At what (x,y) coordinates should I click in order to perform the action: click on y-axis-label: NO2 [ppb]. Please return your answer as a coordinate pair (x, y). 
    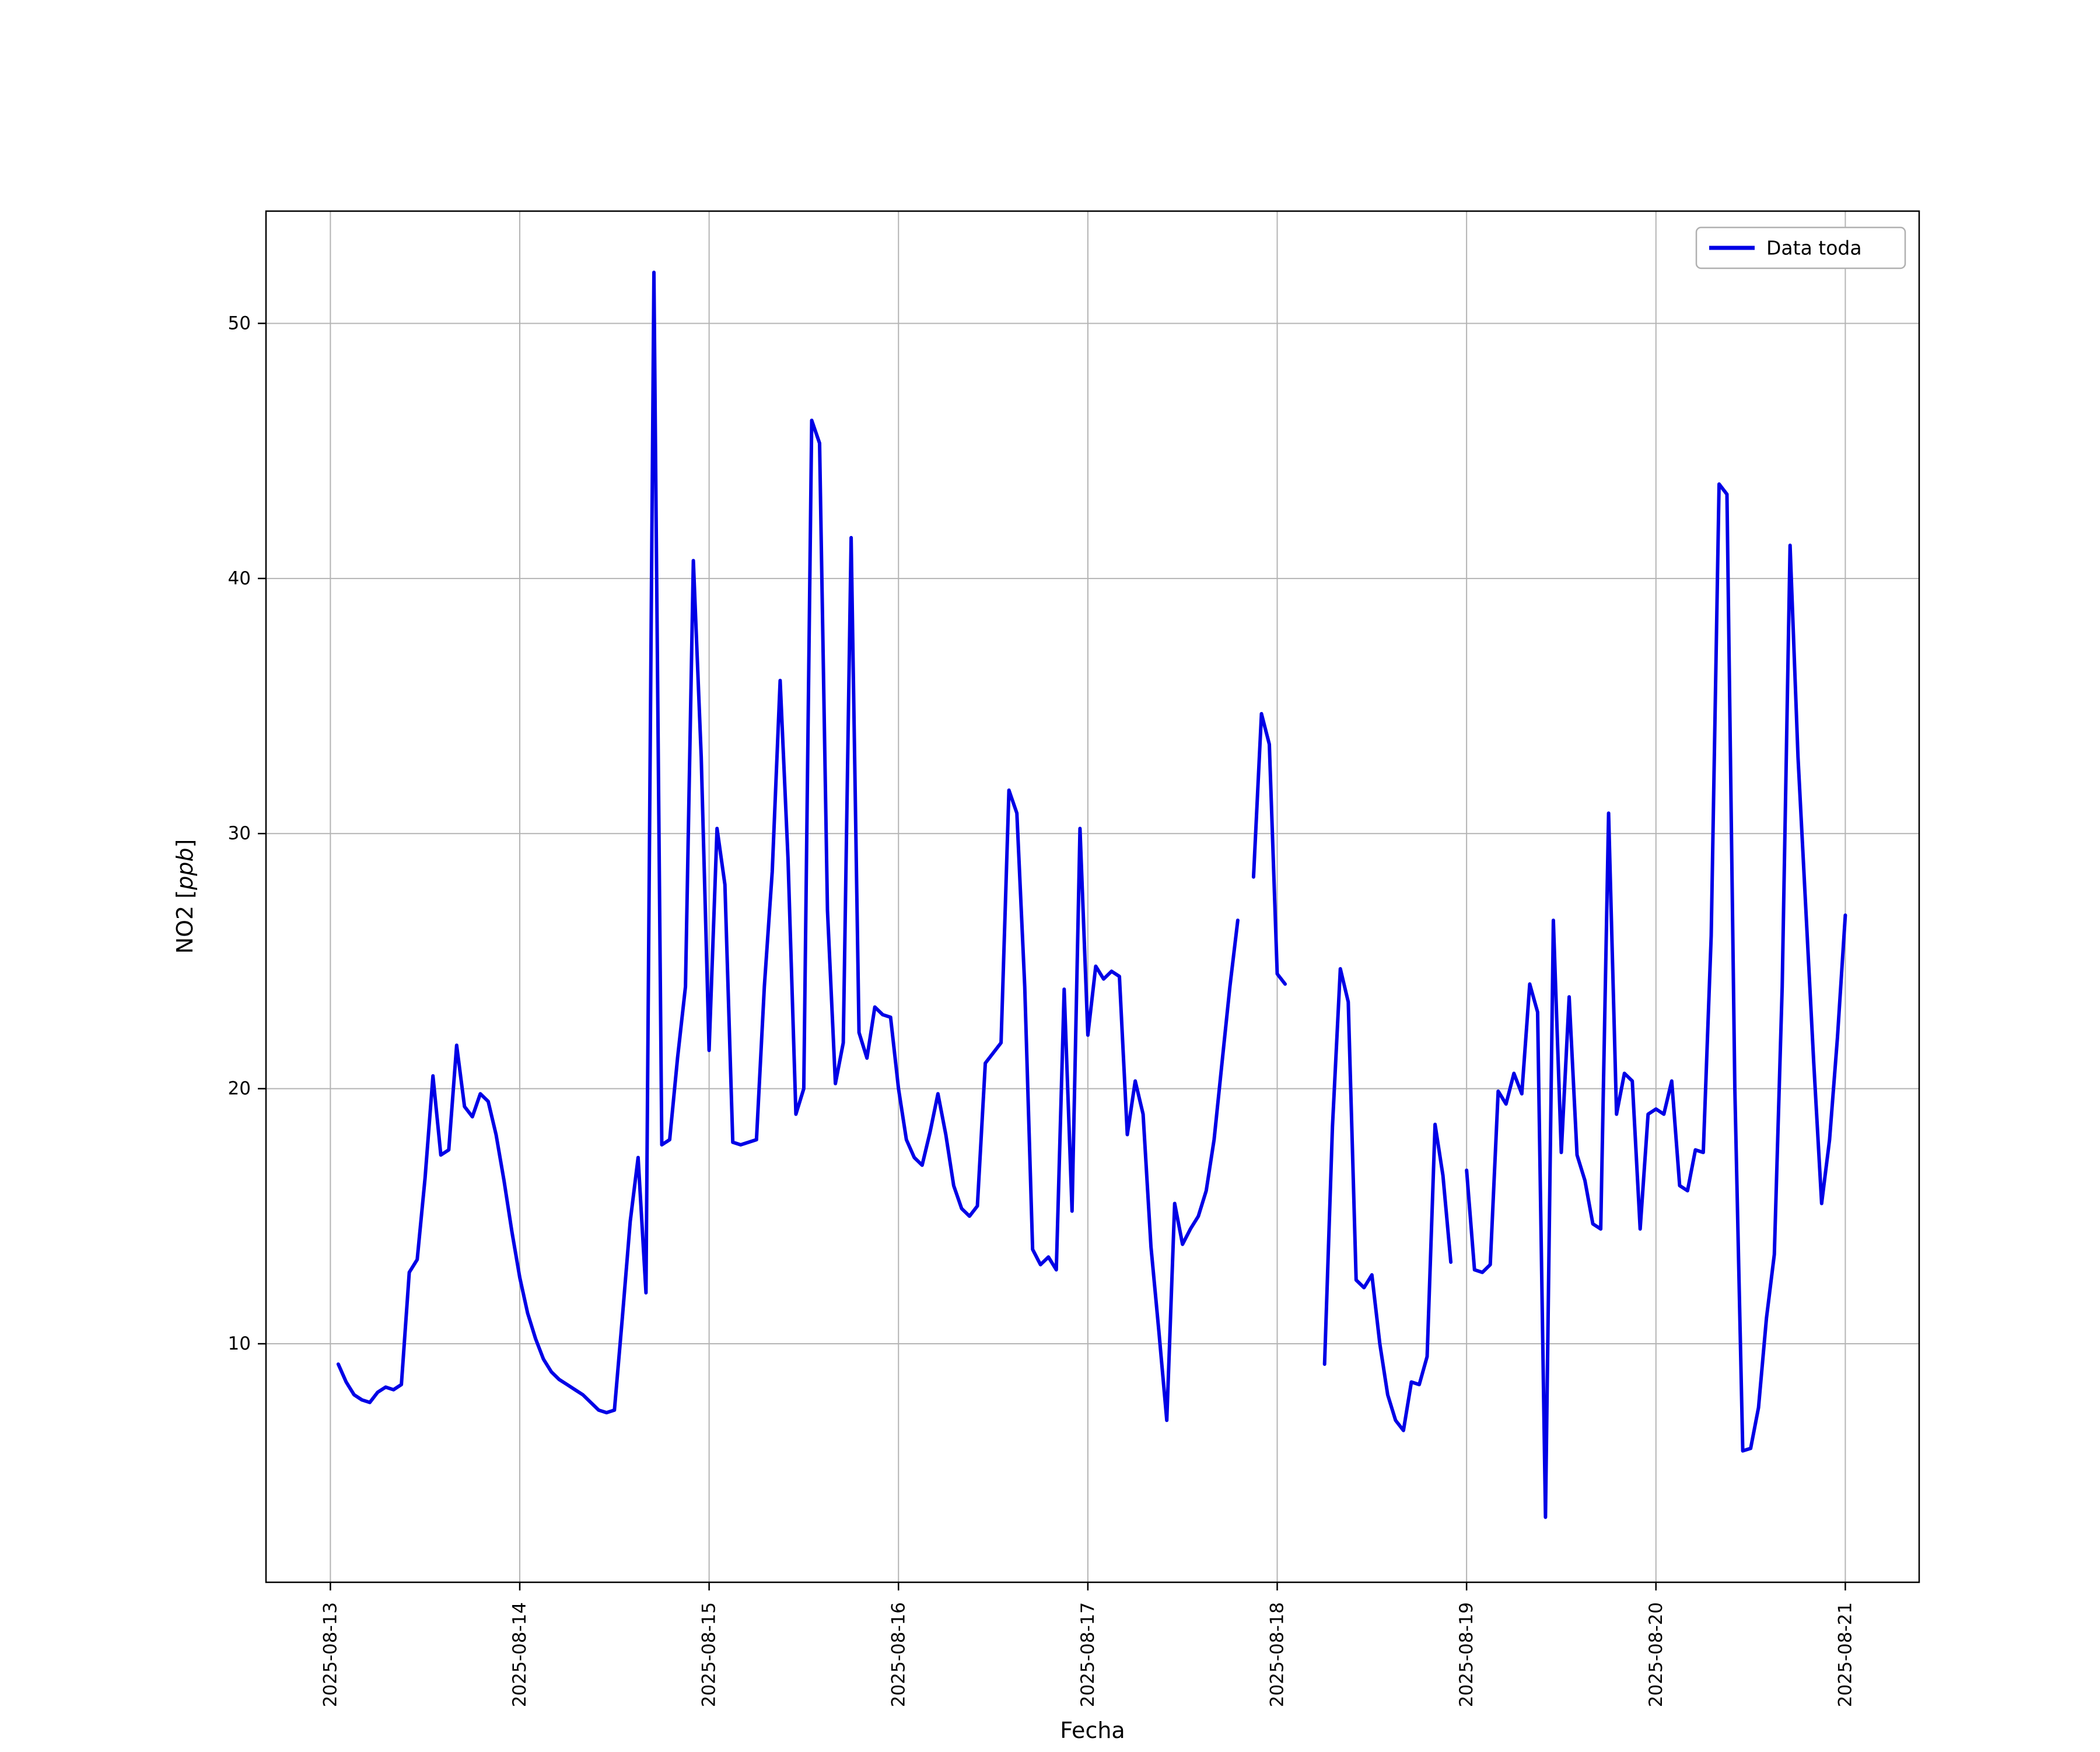
    Looking at the image, I should click on (185, 896).